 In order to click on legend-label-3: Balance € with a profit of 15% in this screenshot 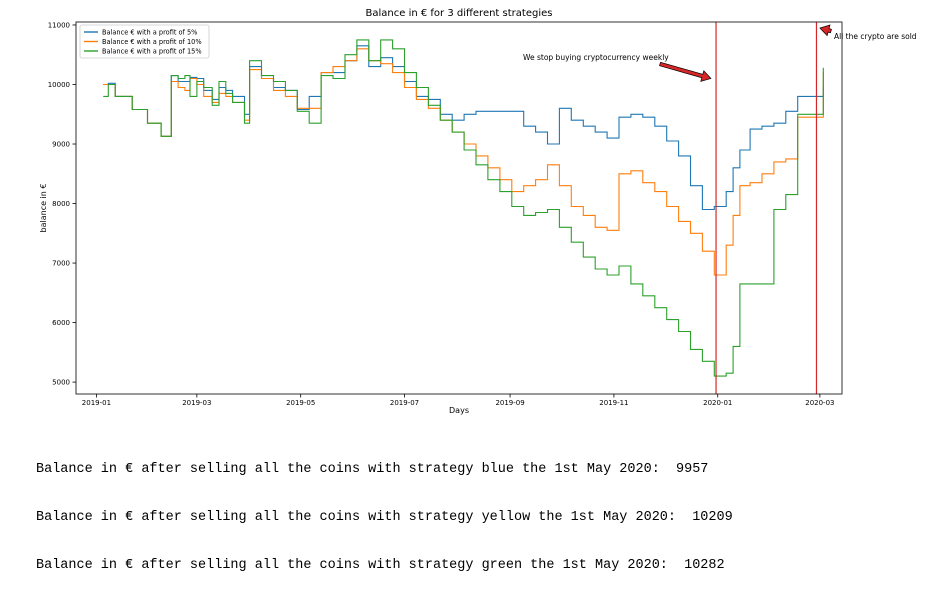, I will do `click(152, 51)`.